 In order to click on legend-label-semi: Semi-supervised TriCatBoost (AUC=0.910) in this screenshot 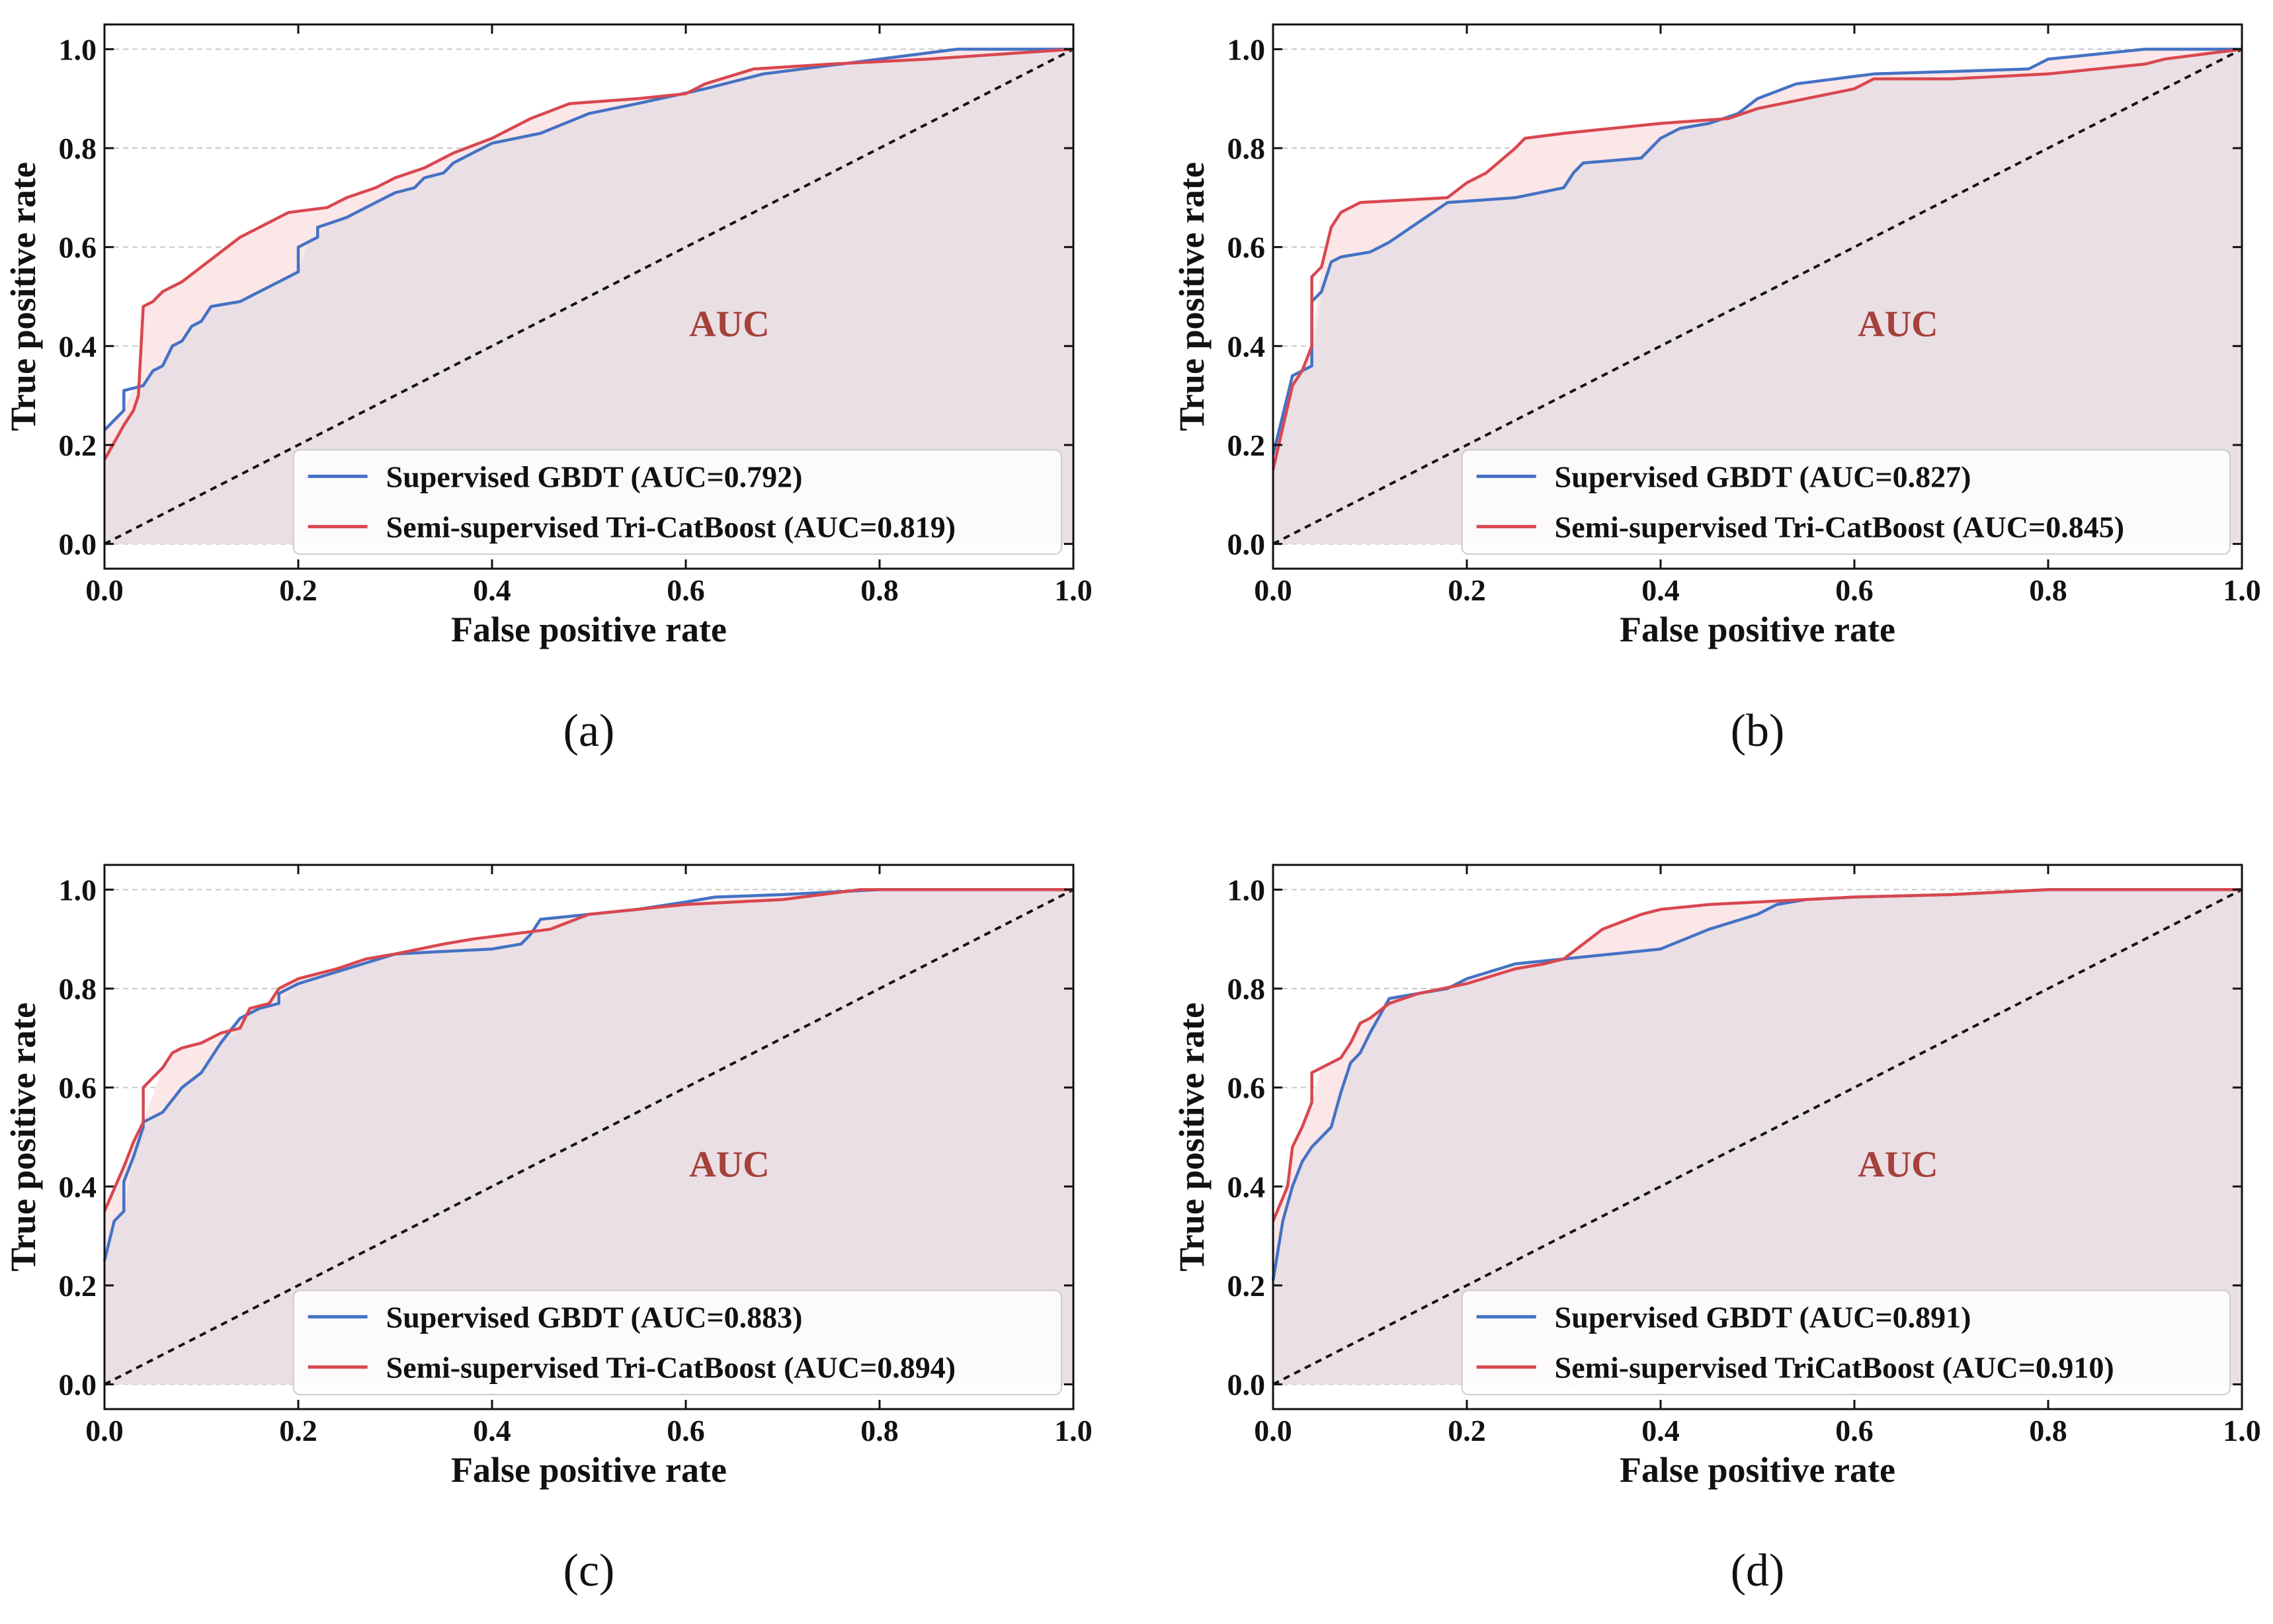, I will do `click(1834, 1367)`.